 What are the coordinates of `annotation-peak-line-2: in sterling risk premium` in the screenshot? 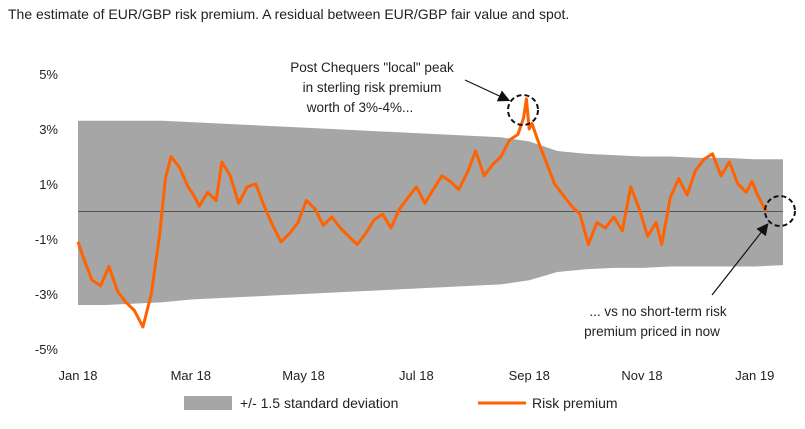 It's located at (372, 87).